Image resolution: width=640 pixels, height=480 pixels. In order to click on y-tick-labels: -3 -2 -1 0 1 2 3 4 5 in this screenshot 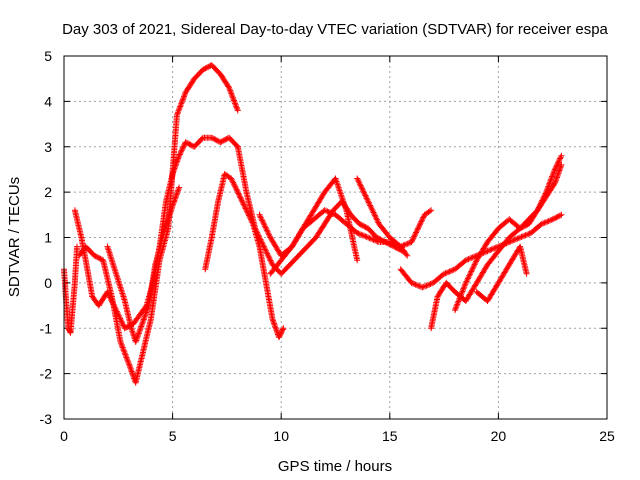, I will do `click(46, 237)`.